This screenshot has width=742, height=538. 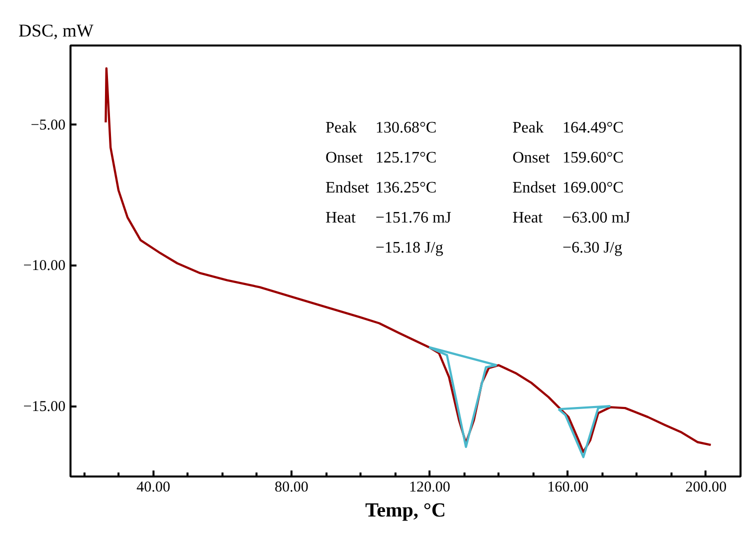 I want to click on x-tick-label: 80.00, so click(x=291, y=488).